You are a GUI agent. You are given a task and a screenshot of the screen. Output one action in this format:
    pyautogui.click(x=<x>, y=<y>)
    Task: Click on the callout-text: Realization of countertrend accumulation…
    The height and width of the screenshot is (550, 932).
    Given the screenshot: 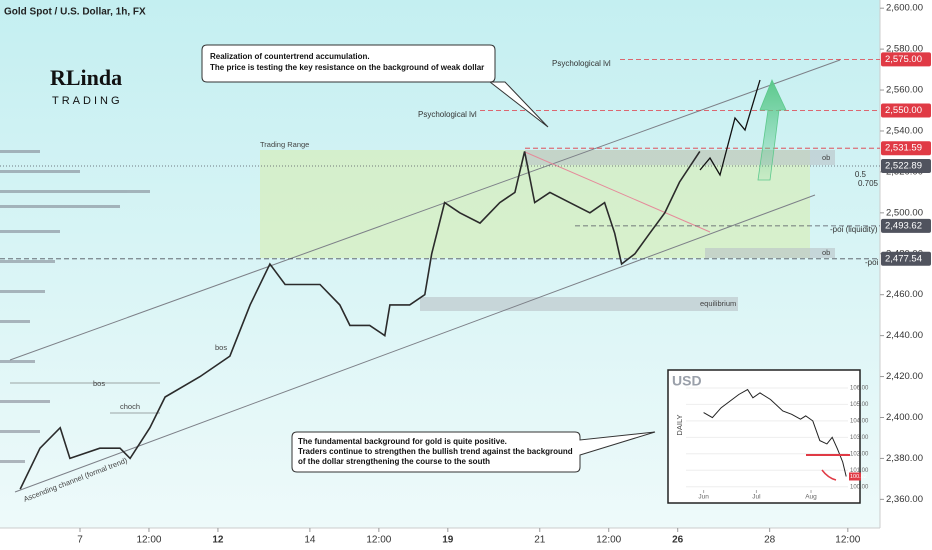 What is the action you would take?
    pyautogui.click(x=290, y=56)
    